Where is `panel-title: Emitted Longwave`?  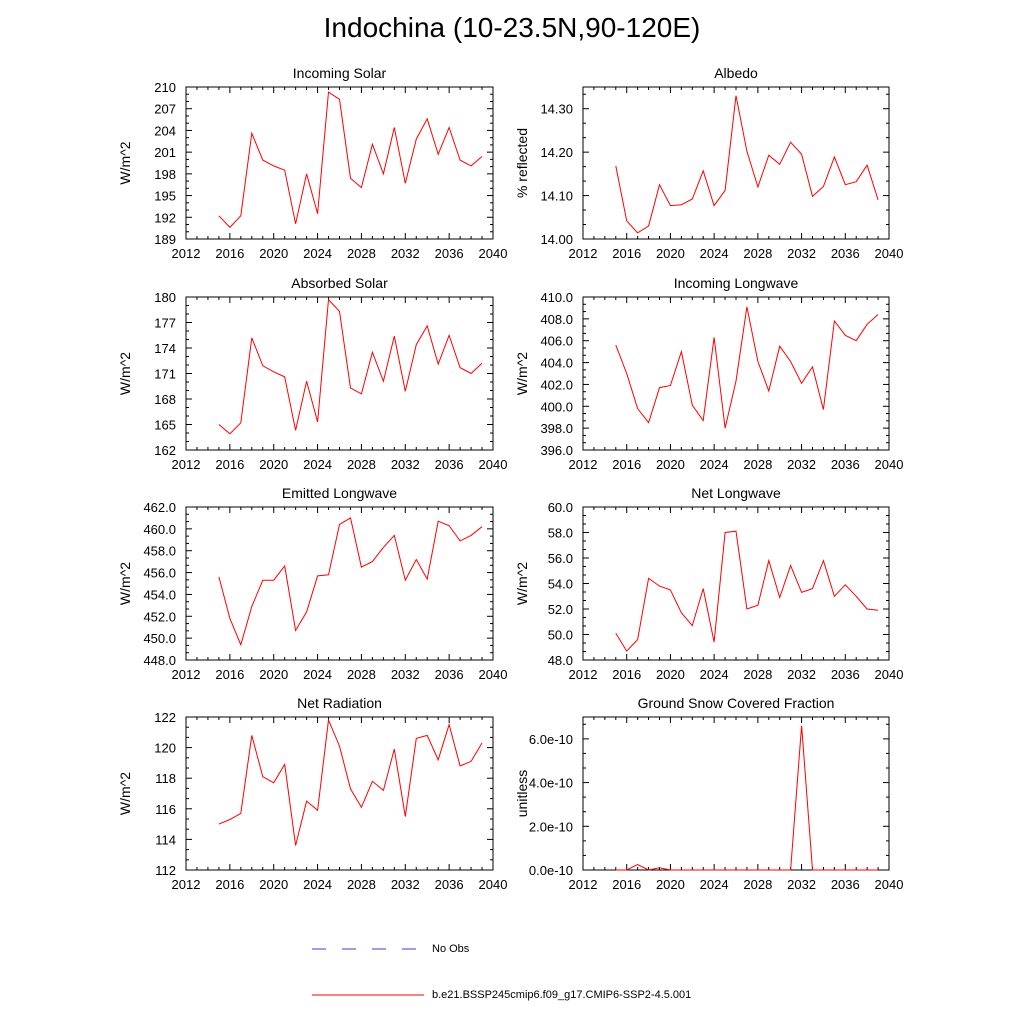 panel-title: Emitted Longwave is located at coordinates (339, 493).